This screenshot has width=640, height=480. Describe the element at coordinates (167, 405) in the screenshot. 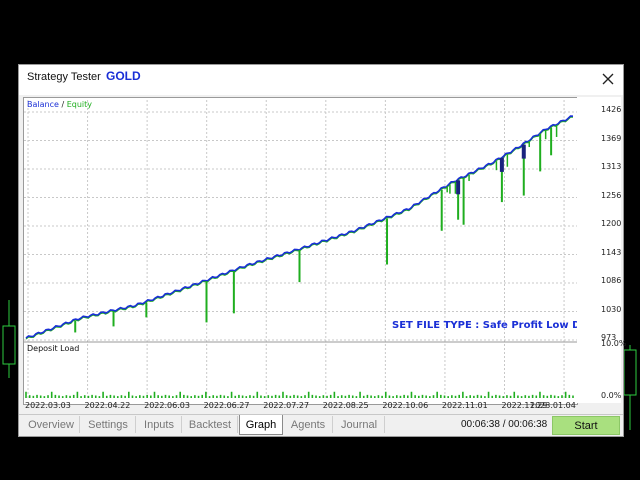

I see `date-axis-tick: 2022.06.03` at that location.